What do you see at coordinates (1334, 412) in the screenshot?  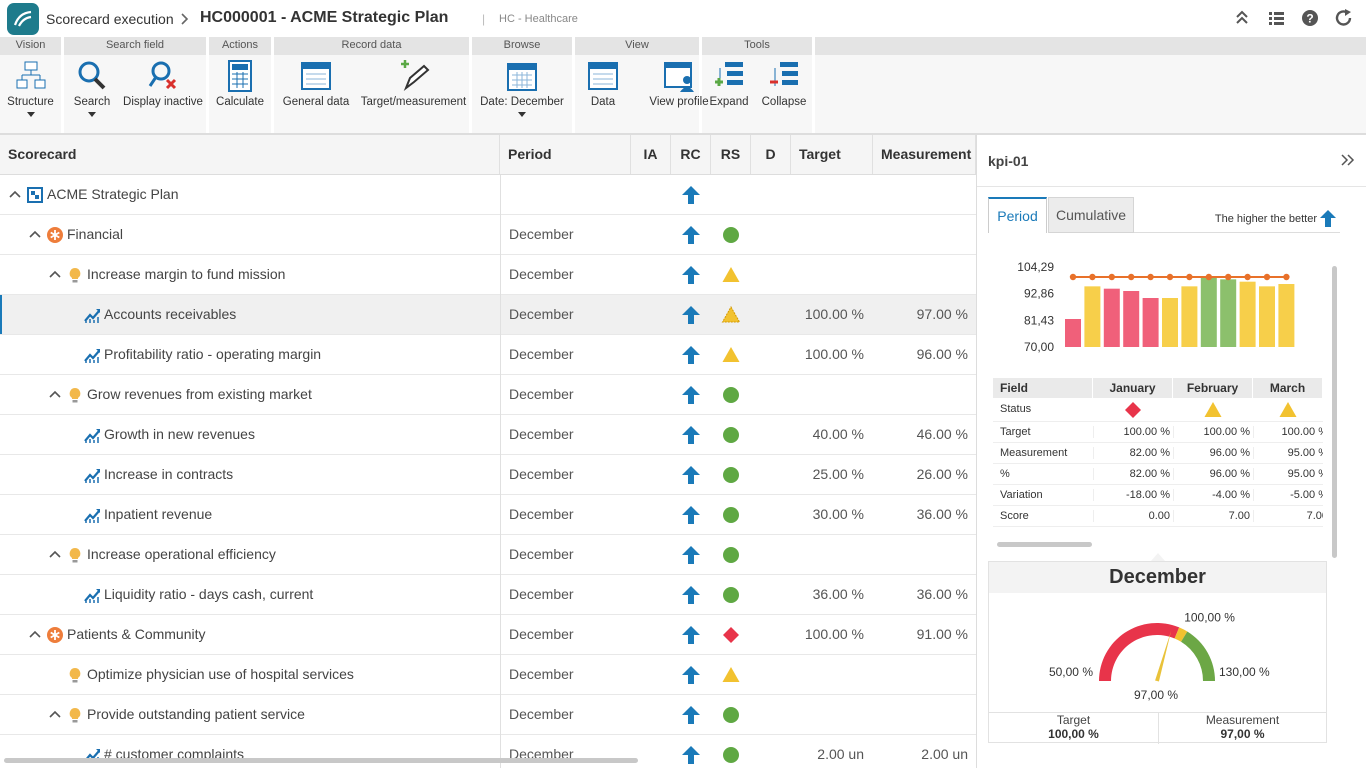 I see `panel-scrollbar` at bounding box center [1334, 412].